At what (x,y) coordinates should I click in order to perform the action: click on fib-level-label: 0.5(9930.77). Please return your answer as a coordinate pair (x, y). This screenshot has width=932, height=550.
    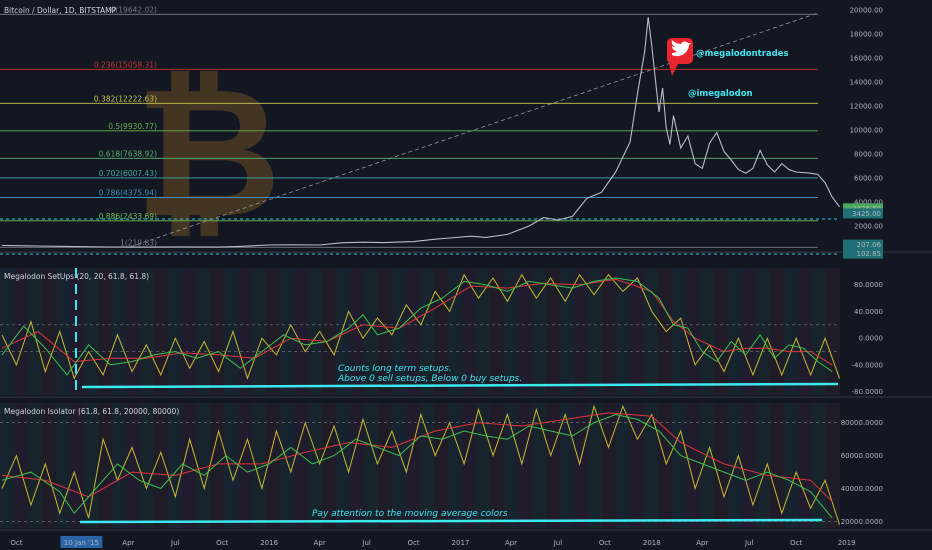
    Looking at the image, I should click on (132, 126).